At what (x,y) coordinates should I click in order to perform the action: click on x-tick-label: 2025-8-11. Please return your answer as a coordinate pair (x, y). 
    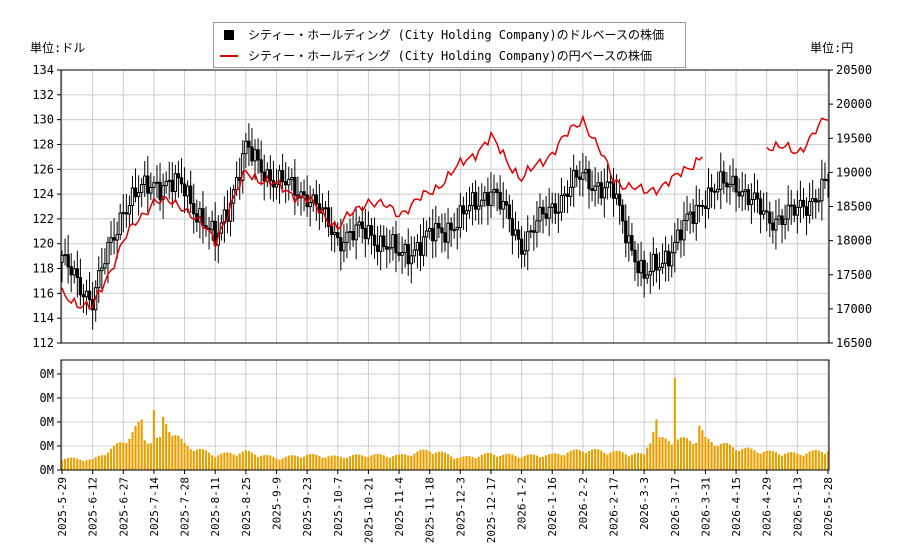
    Looking at the image, I should click on (215, 507).